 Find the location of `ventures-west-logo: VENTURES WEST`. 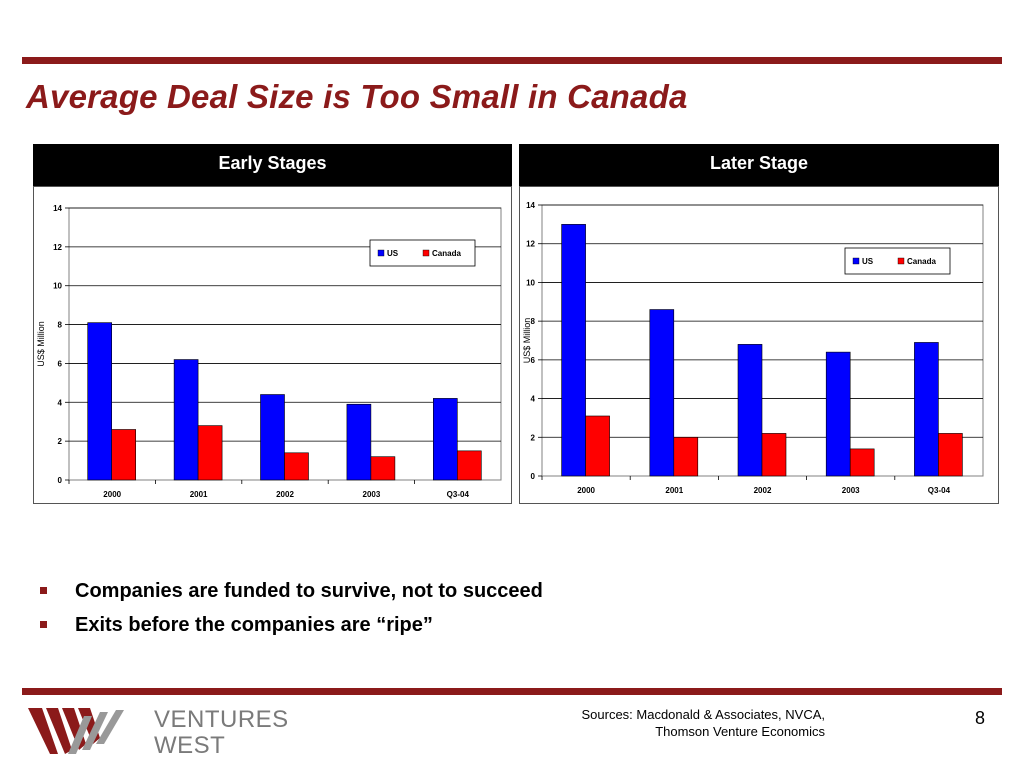

ventures-west-logo: VENTURES WEST is located at coordinates (158, 732).